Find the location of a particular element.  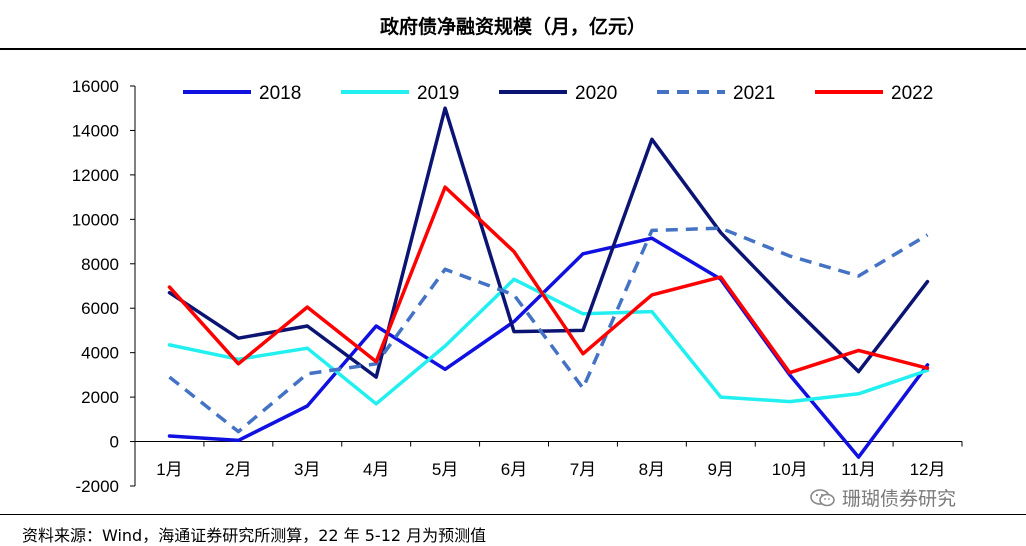

chart-legend: 2018 2019 2020 2021 2022 is located at coordinates (558, 93).